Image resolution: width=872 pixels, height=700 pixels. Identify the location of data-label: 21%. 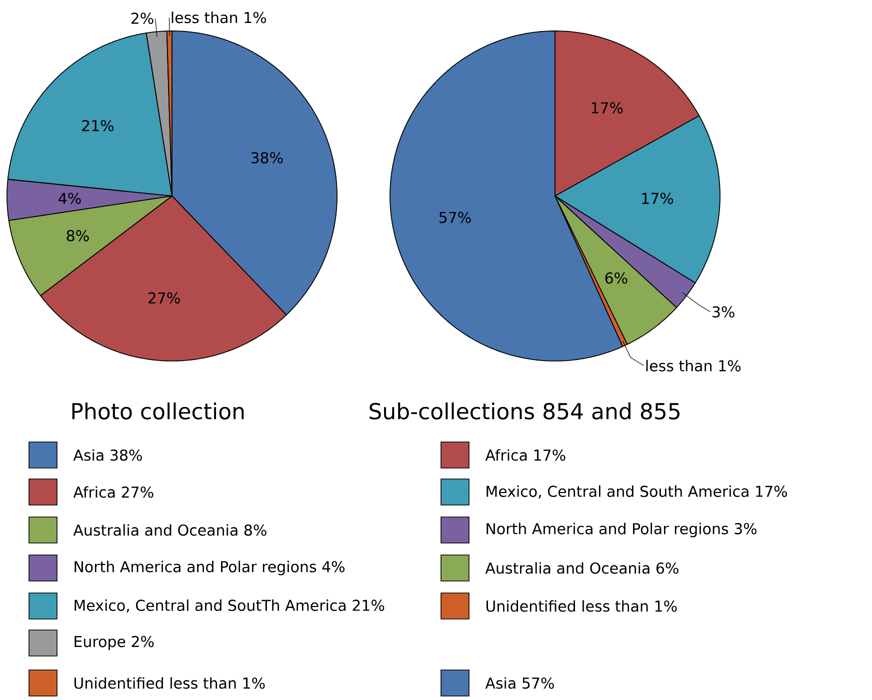
(98, 126).